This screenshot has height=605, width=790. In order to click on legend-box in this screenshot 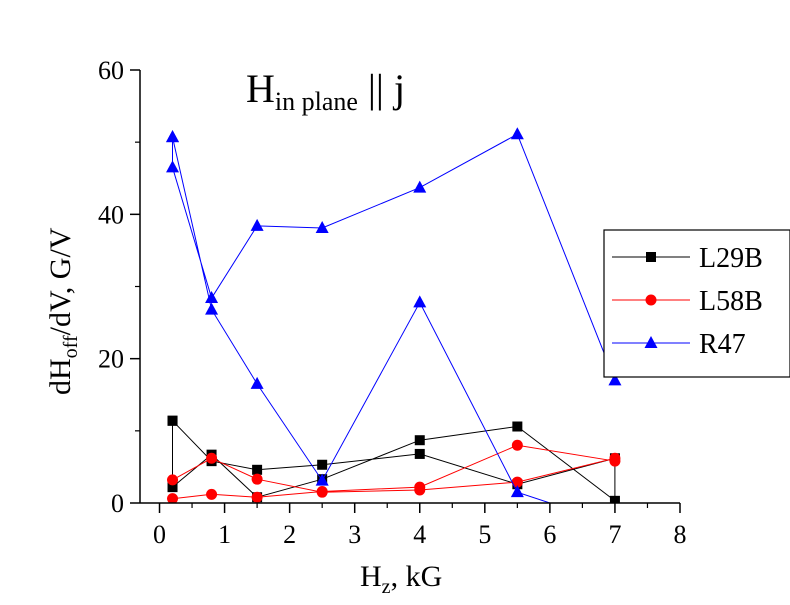, I will do `click(696, 303)`.